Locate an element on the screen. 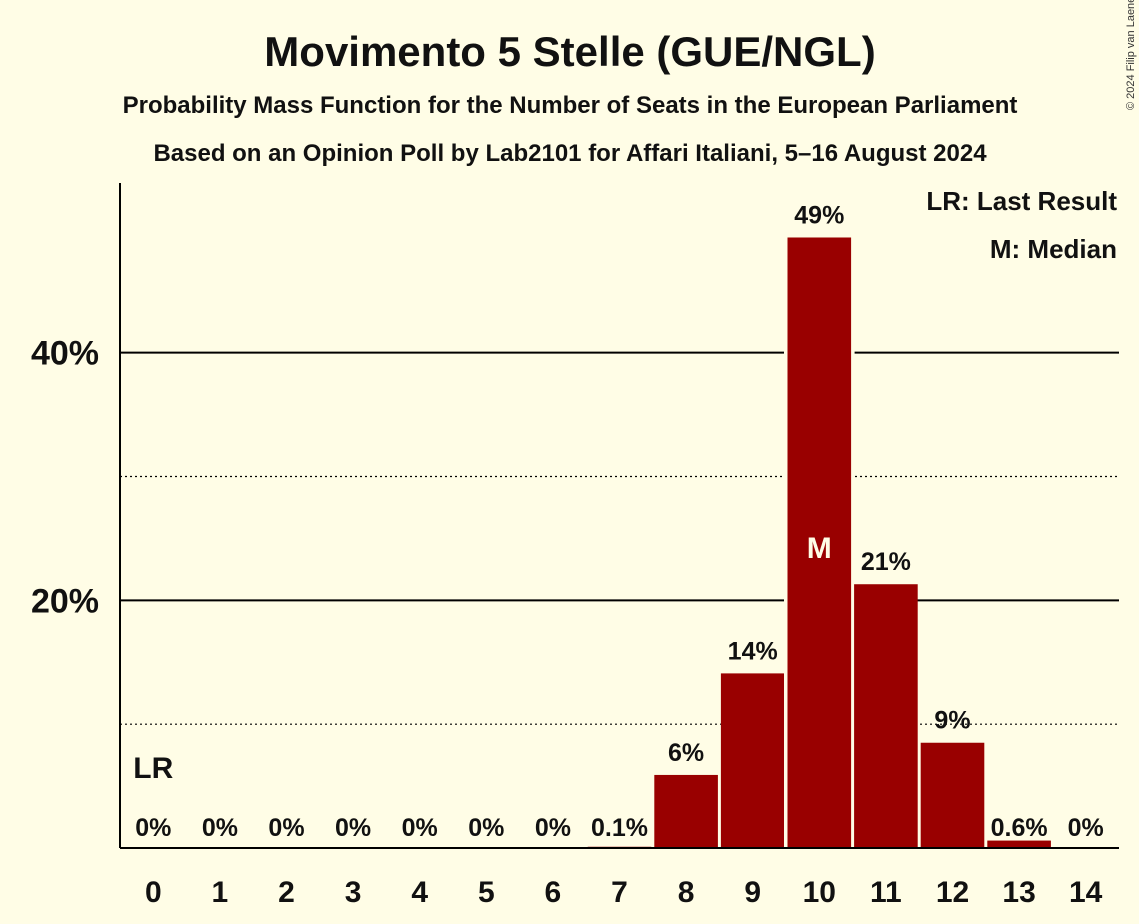 The image size is (1139, 924). x-tick-label: 12 is located at coordinates (952, 892).